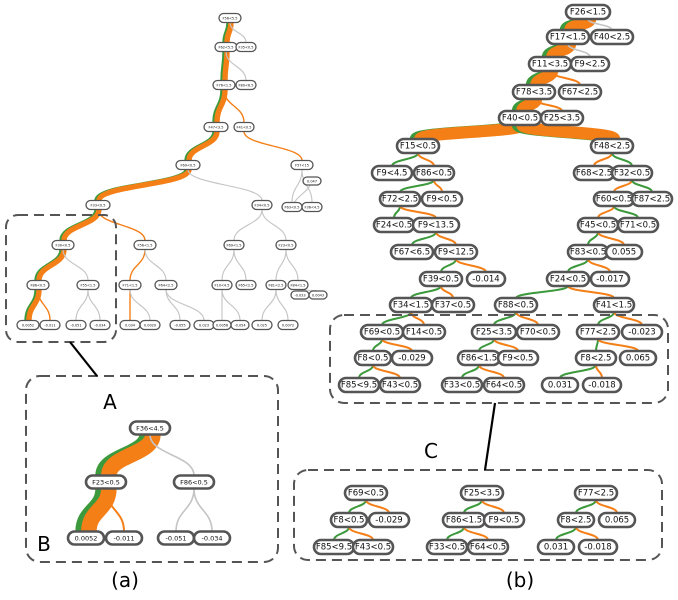 Image resolution: width=678 pixels, height=600 pixels. I want to click on node-label: F8<0.5, so click(373, 359).